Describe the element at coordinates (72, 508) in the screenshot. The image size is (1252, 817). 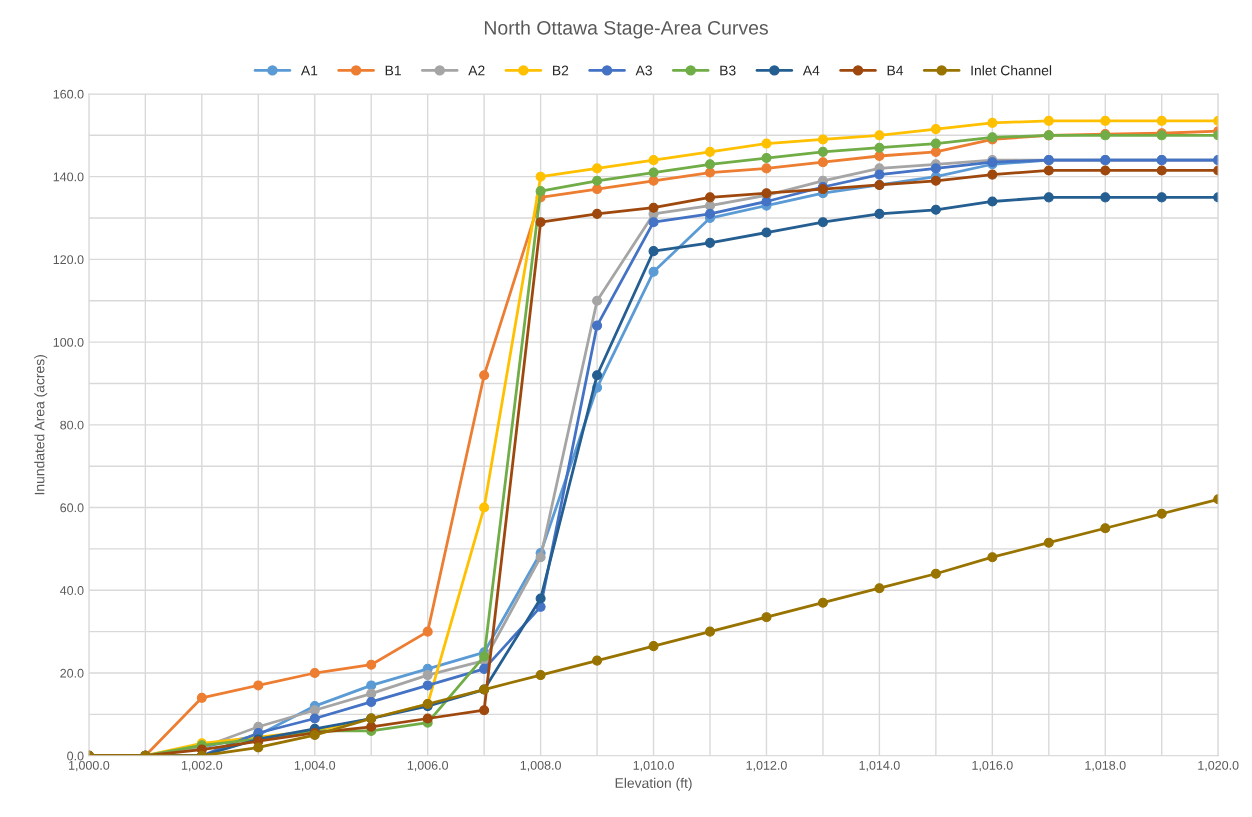
I see `y-tick-label: 60.0` at that location.